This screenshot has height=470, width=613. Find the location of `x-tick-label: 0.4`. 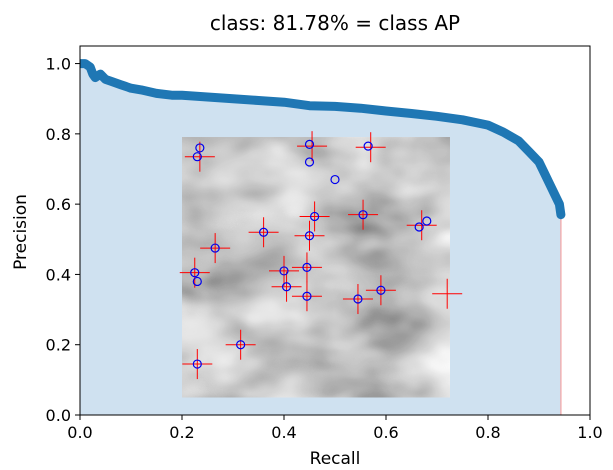

x-tick-label: 0.4 is located at coordinates (283, 432).